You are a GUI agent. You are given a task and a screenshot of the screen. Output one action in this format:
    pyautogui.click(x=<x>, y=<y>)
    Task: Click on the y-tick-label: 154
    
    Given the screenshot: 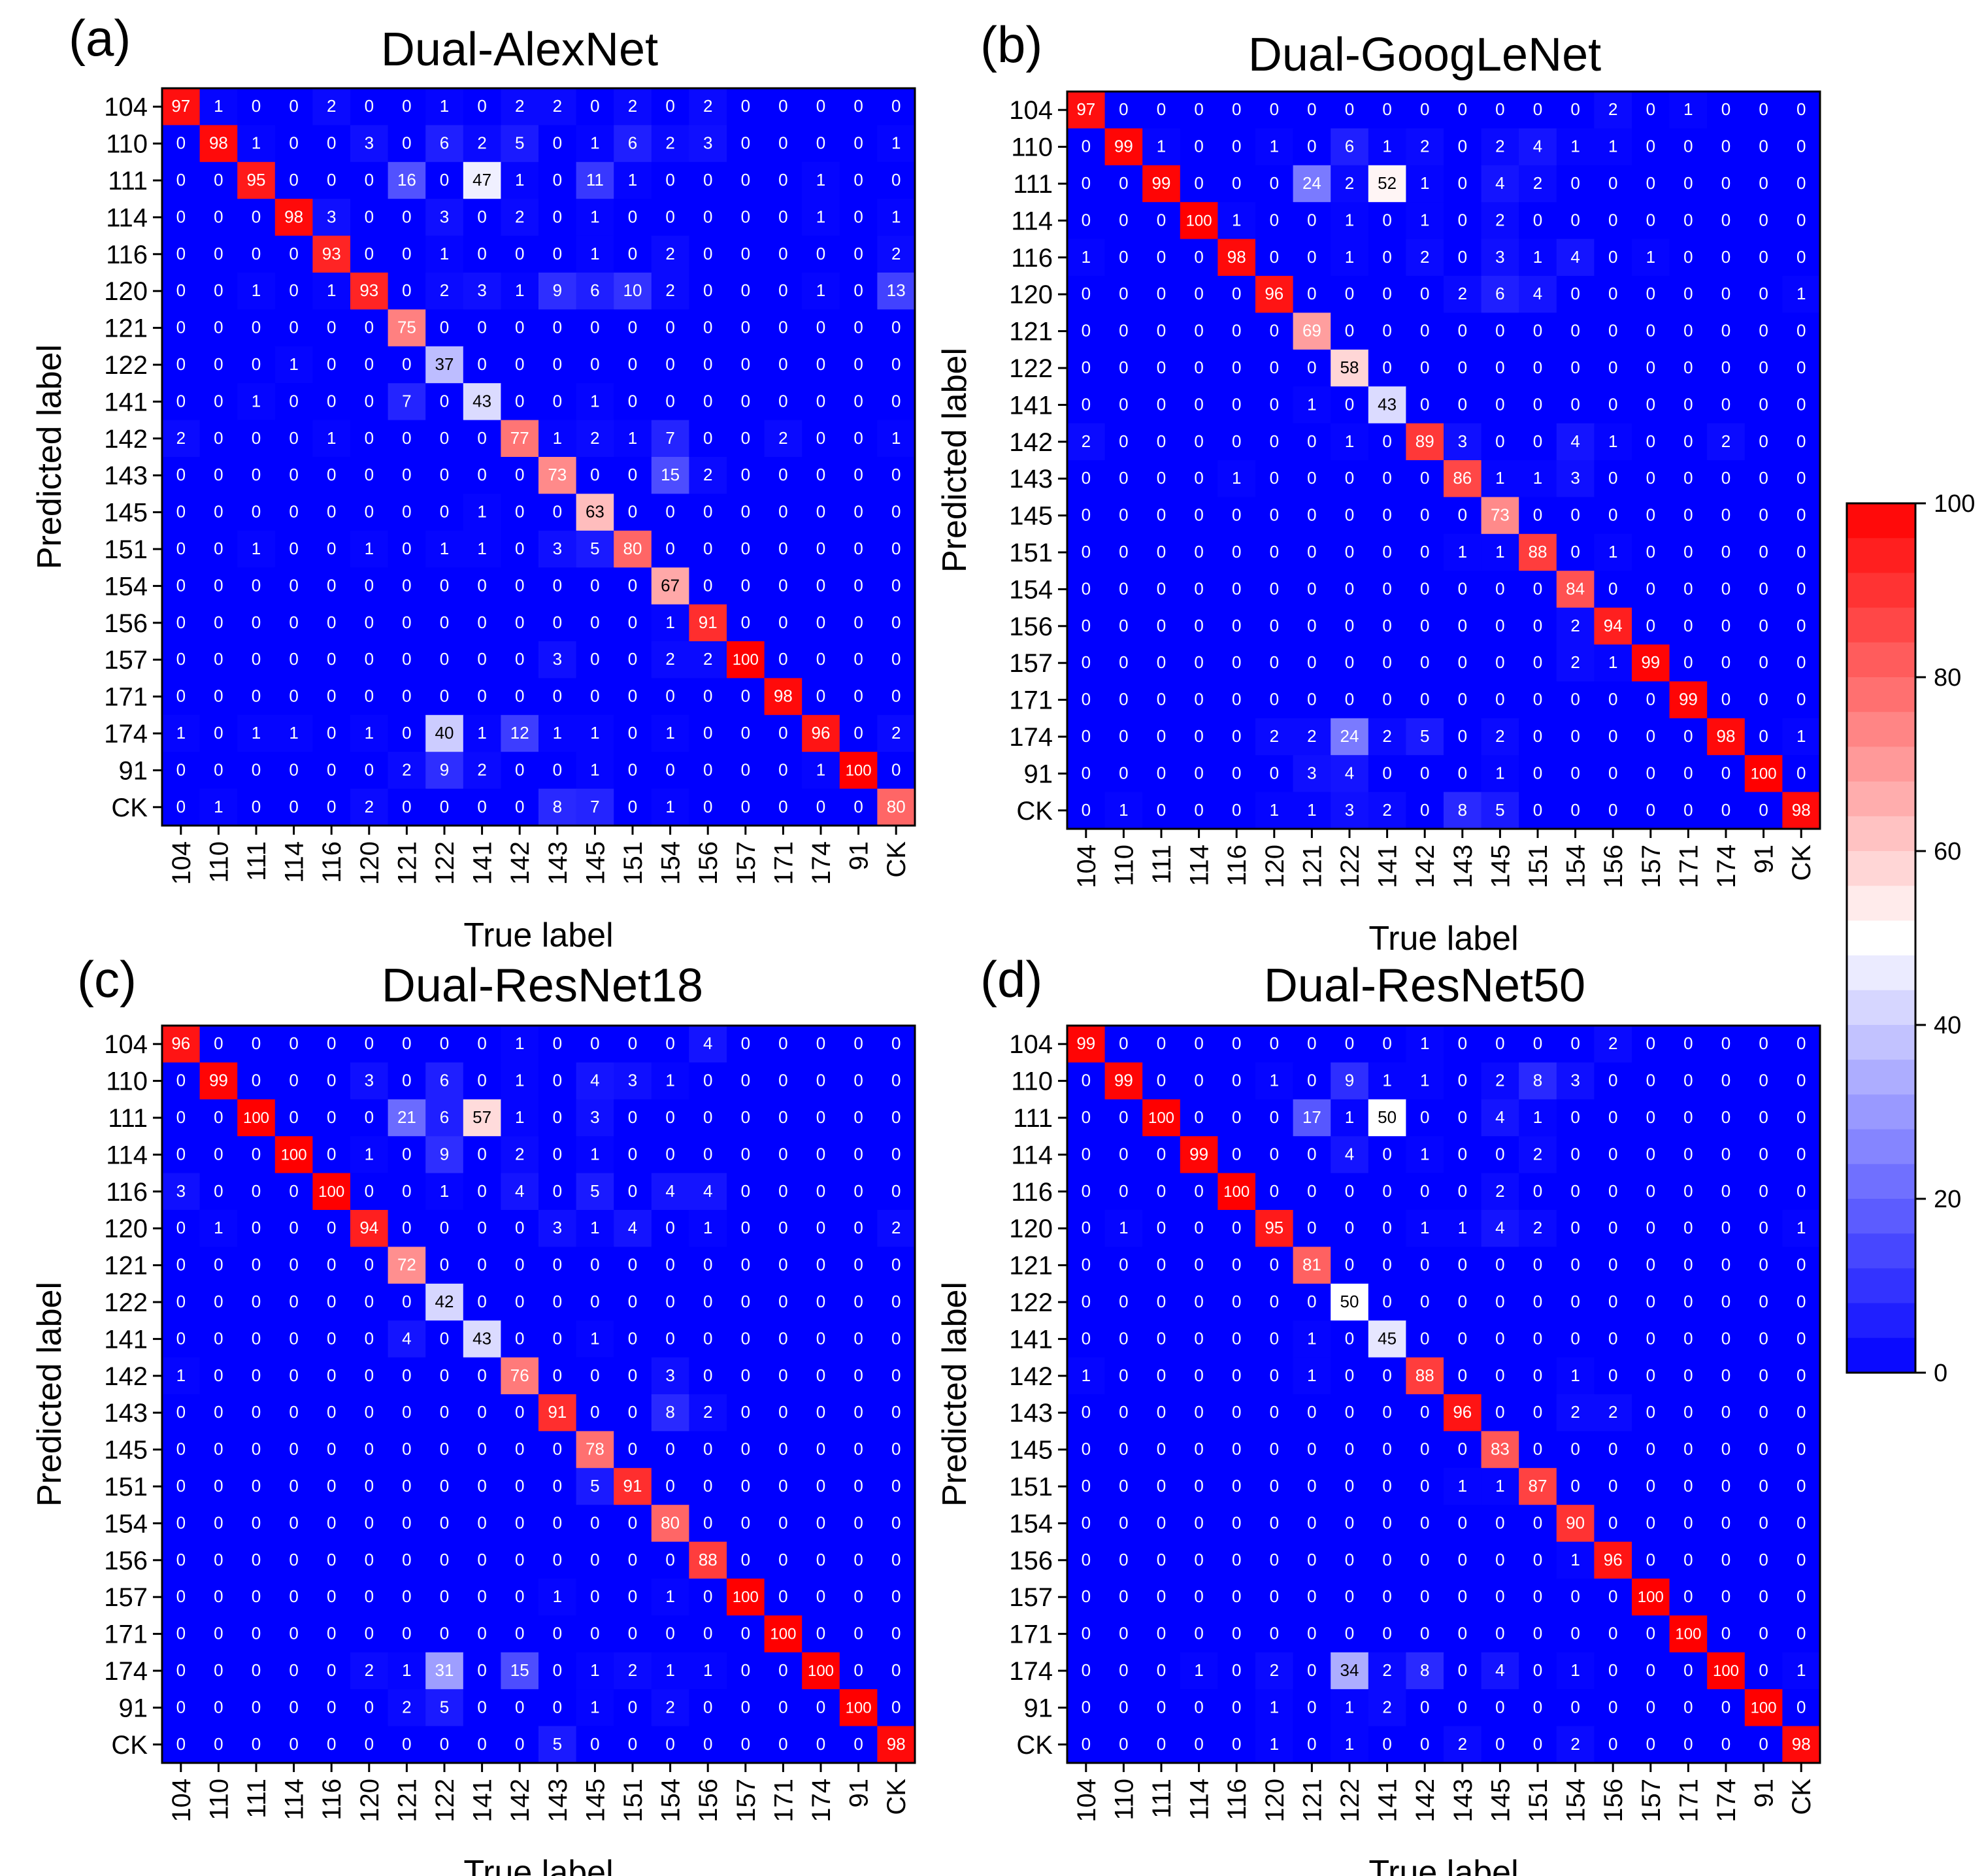 What is the action you would take?
    pyautogui.click(x=126, y=1524)
    